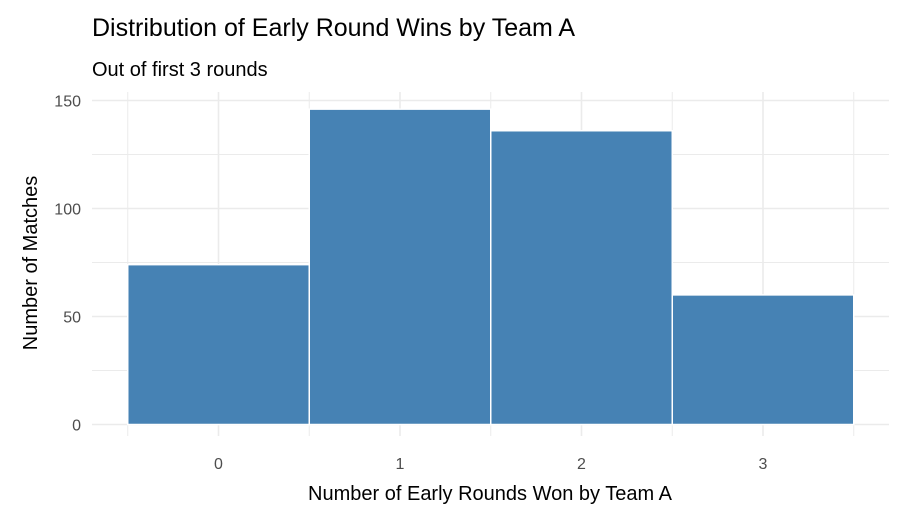  Describe the element at coordinates (67, 210) in the screenshot. I see `y-tick-label: 100` at that location.